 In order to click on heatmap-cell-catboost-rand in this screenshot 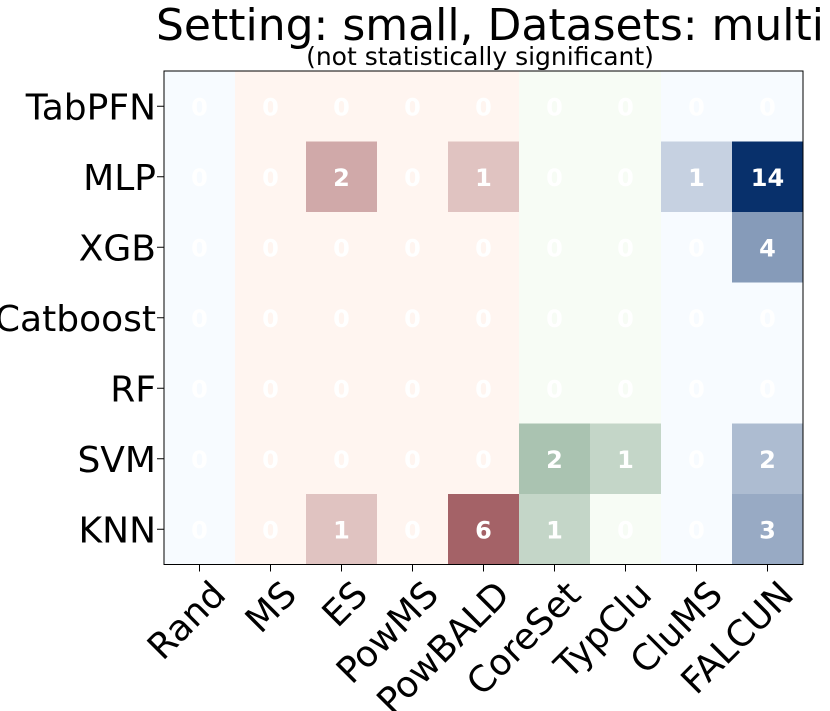, I will do `click(200, 318)`.